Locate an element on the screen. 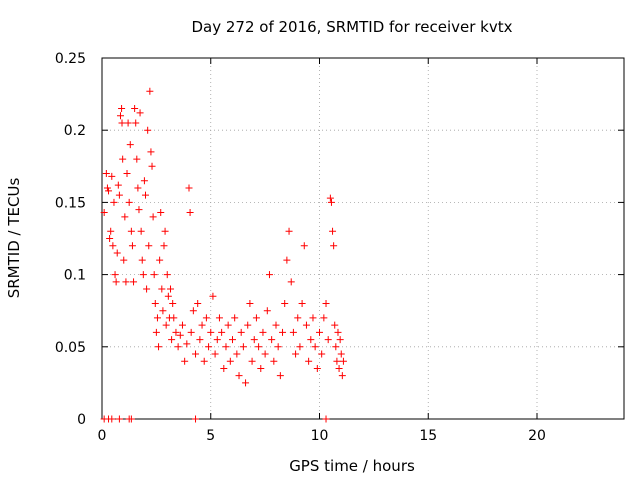  x-tick-label: 15 is located at coordinates (428, 436).